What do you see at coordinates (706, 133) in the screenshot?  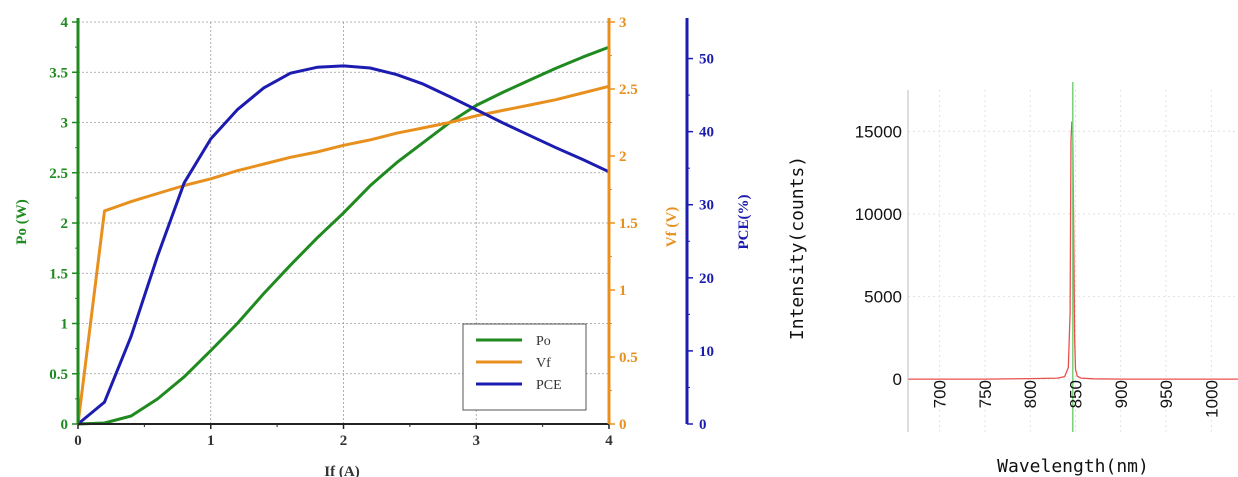 I see `right-outer-tick-label: 40` at bounding box center [706, 133].